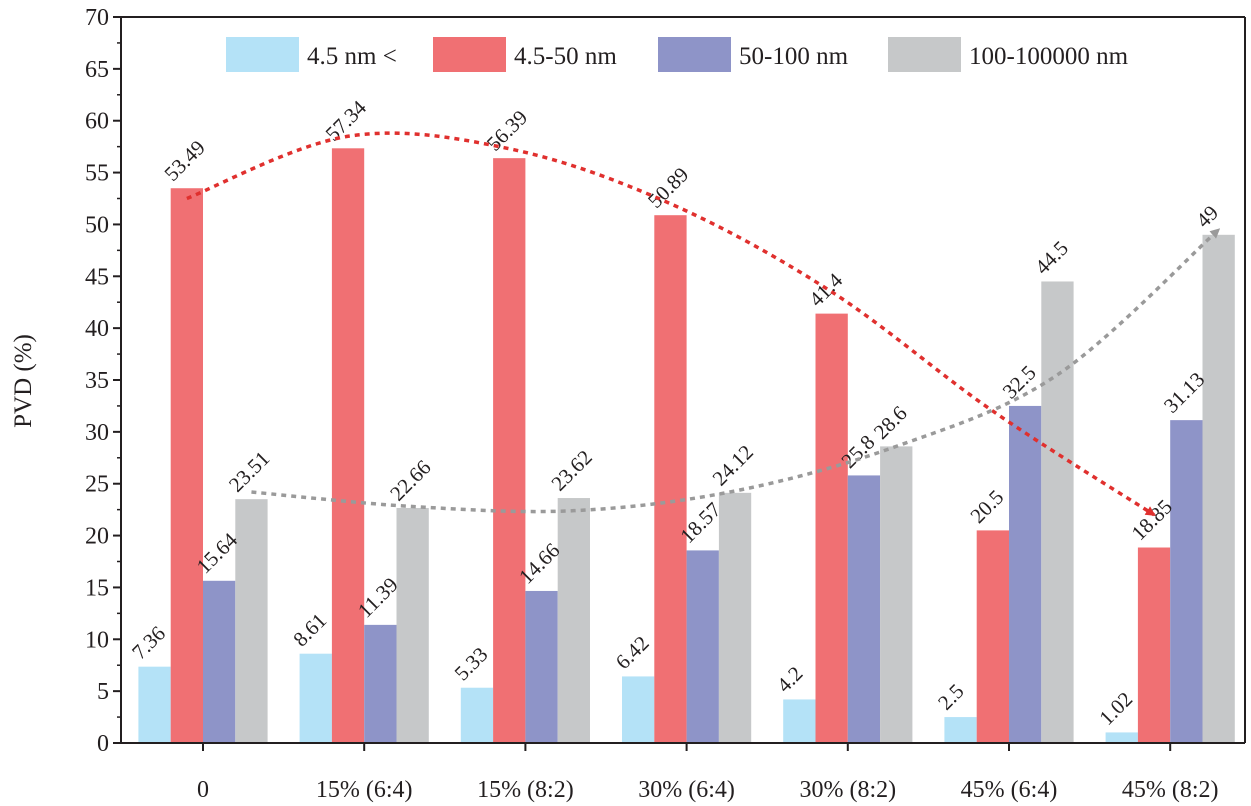  Describe the element at coordinates (97, 381) in the screenshot. I see `y-tick-label: 35` at that location.